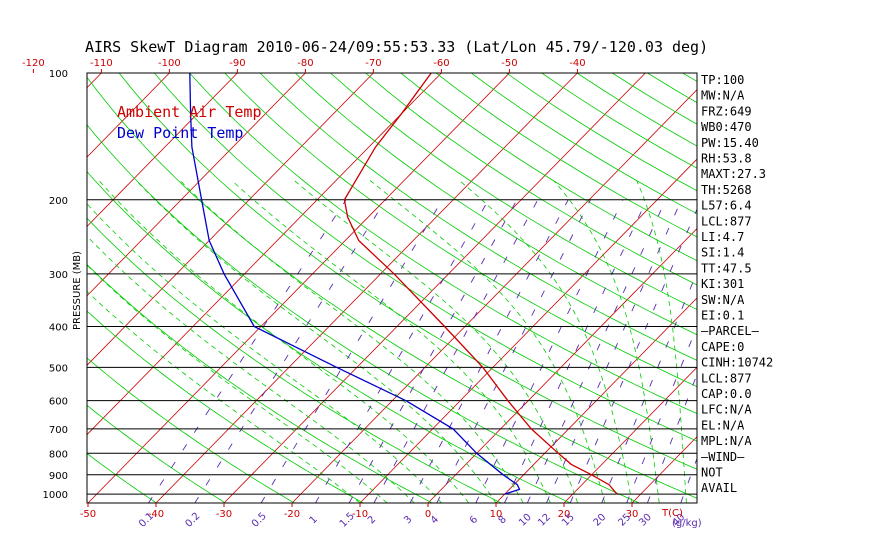 Image resolution: width=870 pixels, height=560 pixels. Describe the element at coordinates (723, 300) in the screenshot. I see `sounding-index-label: SW:N/A` at that location.